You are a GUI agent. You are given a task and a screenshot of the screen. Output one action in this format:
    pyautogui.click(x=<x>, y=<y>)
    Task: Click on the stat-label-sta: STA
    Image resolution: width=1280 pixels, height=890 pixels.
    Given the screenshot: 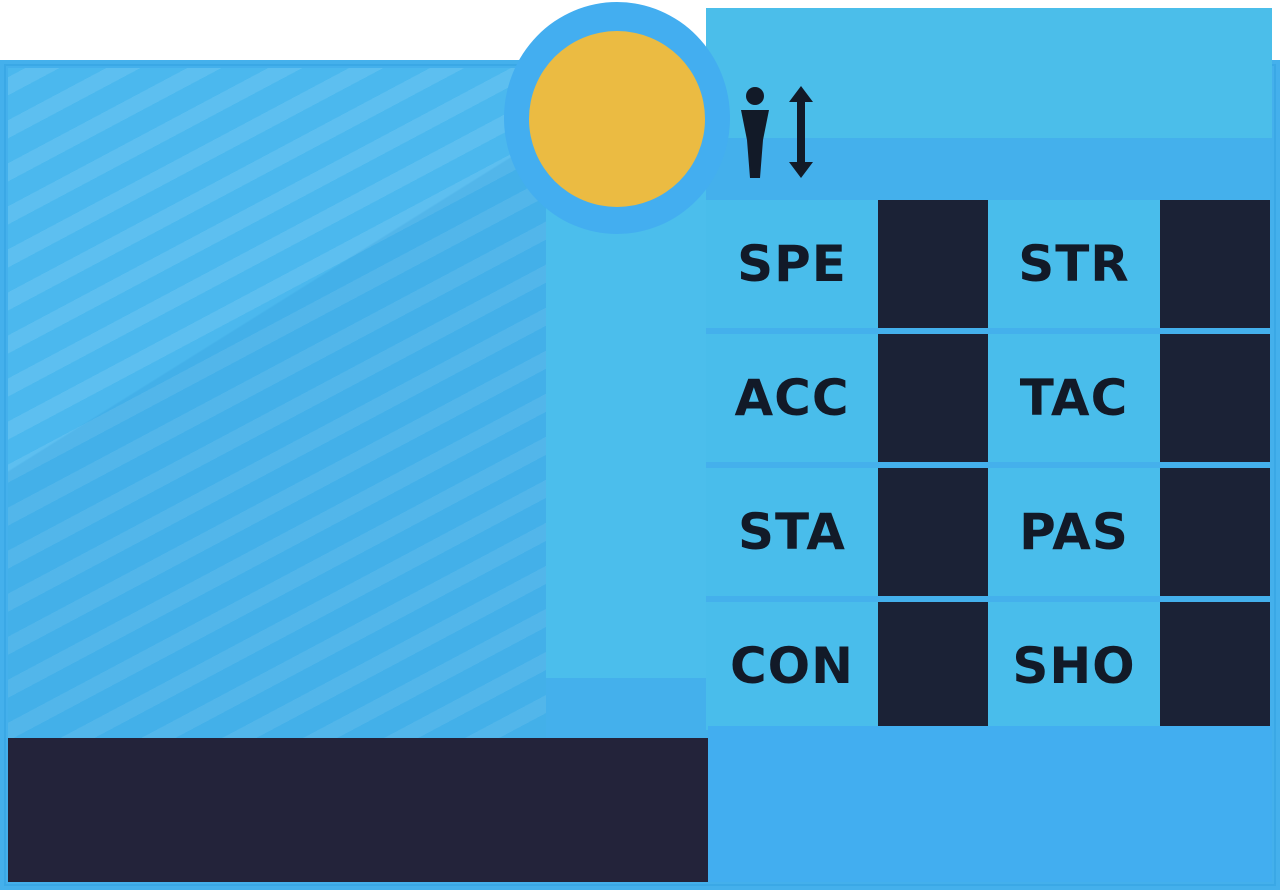 What is the action you would take?
    pyautogui.click(x=792, y=532)
    